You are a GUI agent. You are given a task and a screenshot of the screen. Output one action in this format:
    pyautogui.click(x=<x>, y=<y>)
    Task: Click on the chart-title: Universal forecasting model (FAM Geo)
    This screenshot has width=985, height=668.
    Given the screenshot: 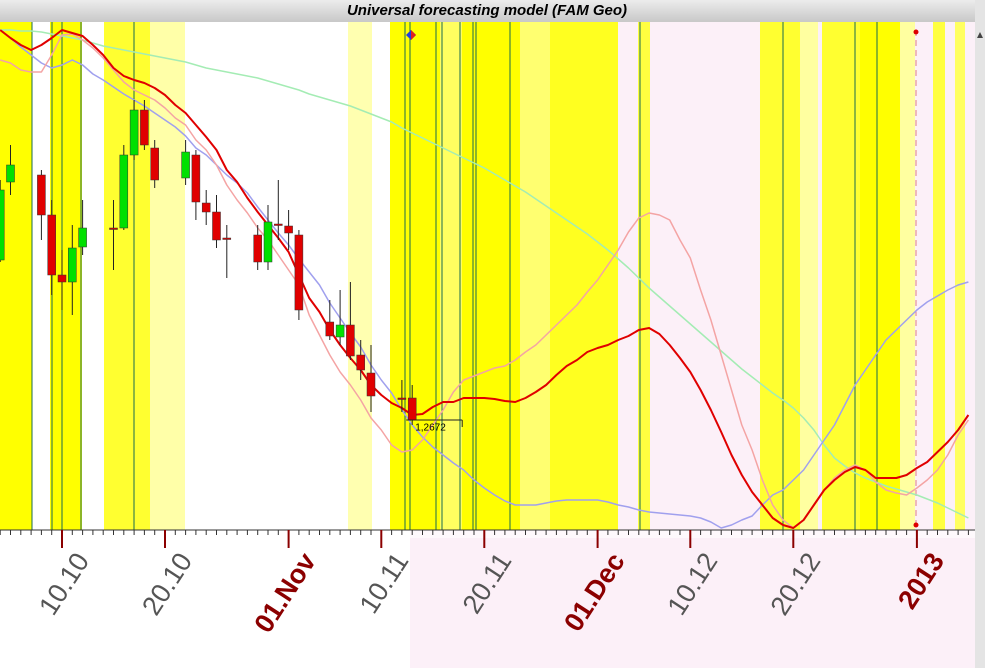 What is the action you would take?
    pyautogui.click(x=487, y=10)
    